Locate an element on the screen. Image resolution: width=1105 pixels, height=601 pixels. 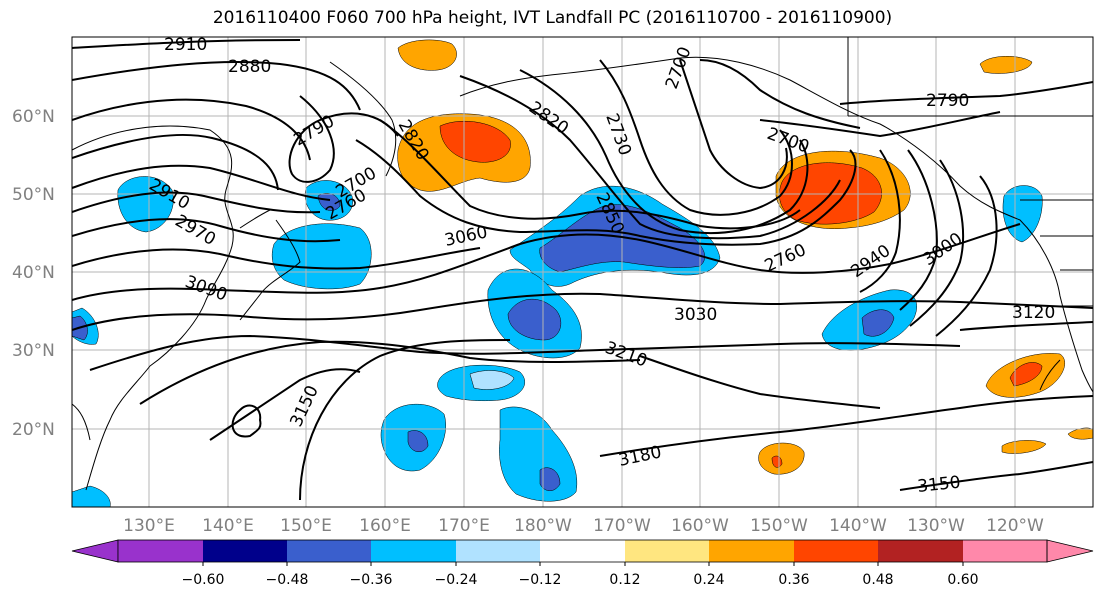
lon-label: 150°W is located at coordinates (779, 526).